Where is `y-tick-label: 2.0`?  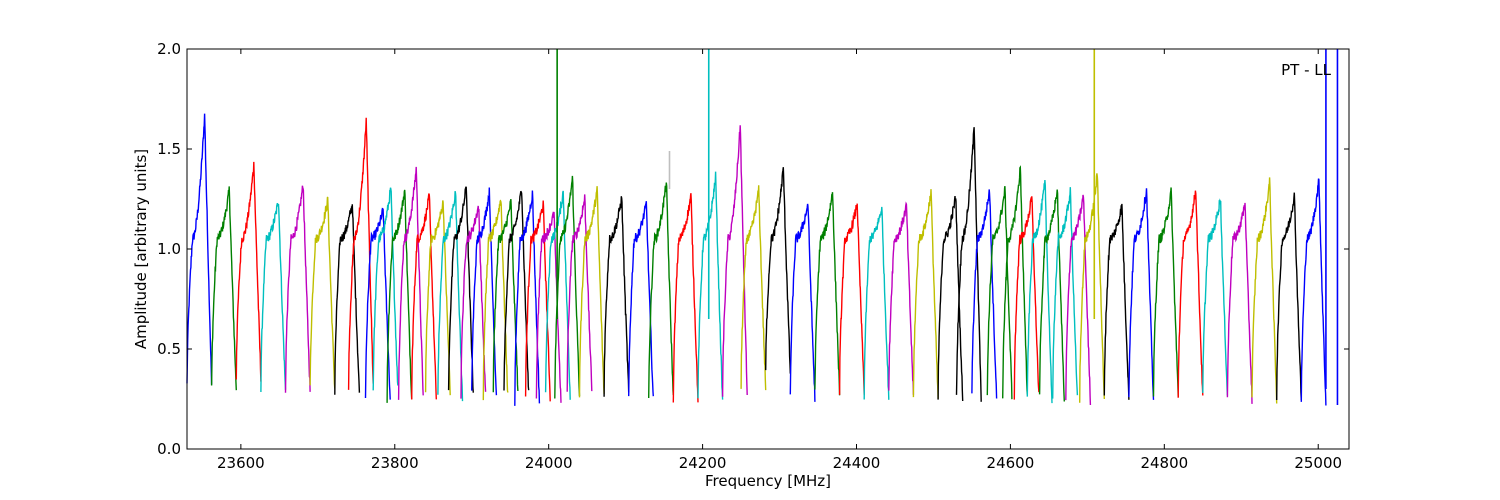 y-tick-label: 2.0 is located at coordinates (169, 49).